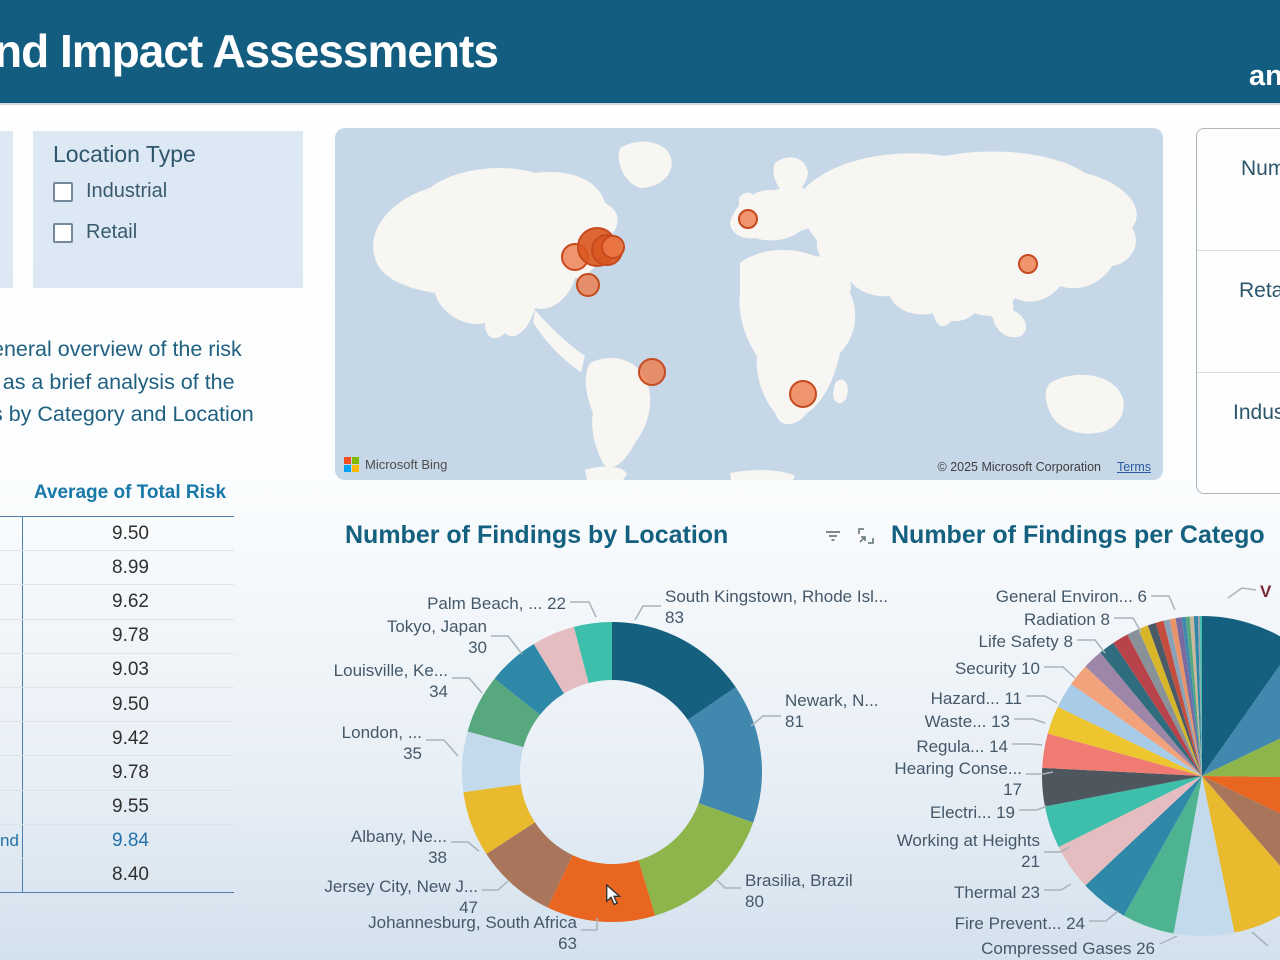 This screenshot has height=960, width=1280. I want to click on table-value-cell: 9.55, so click(130, 807).